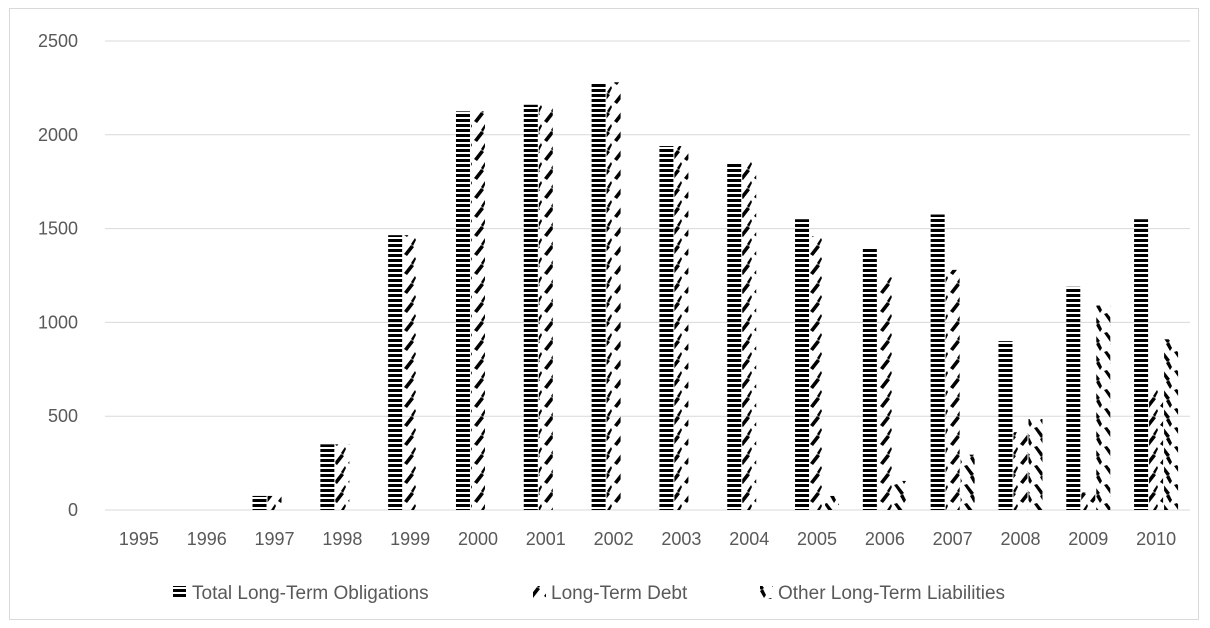 The image size is (1210, 628). Describe the element at coordinates (885, 539) in the screenshot. I see `x-tick-label: 2006` at that location.